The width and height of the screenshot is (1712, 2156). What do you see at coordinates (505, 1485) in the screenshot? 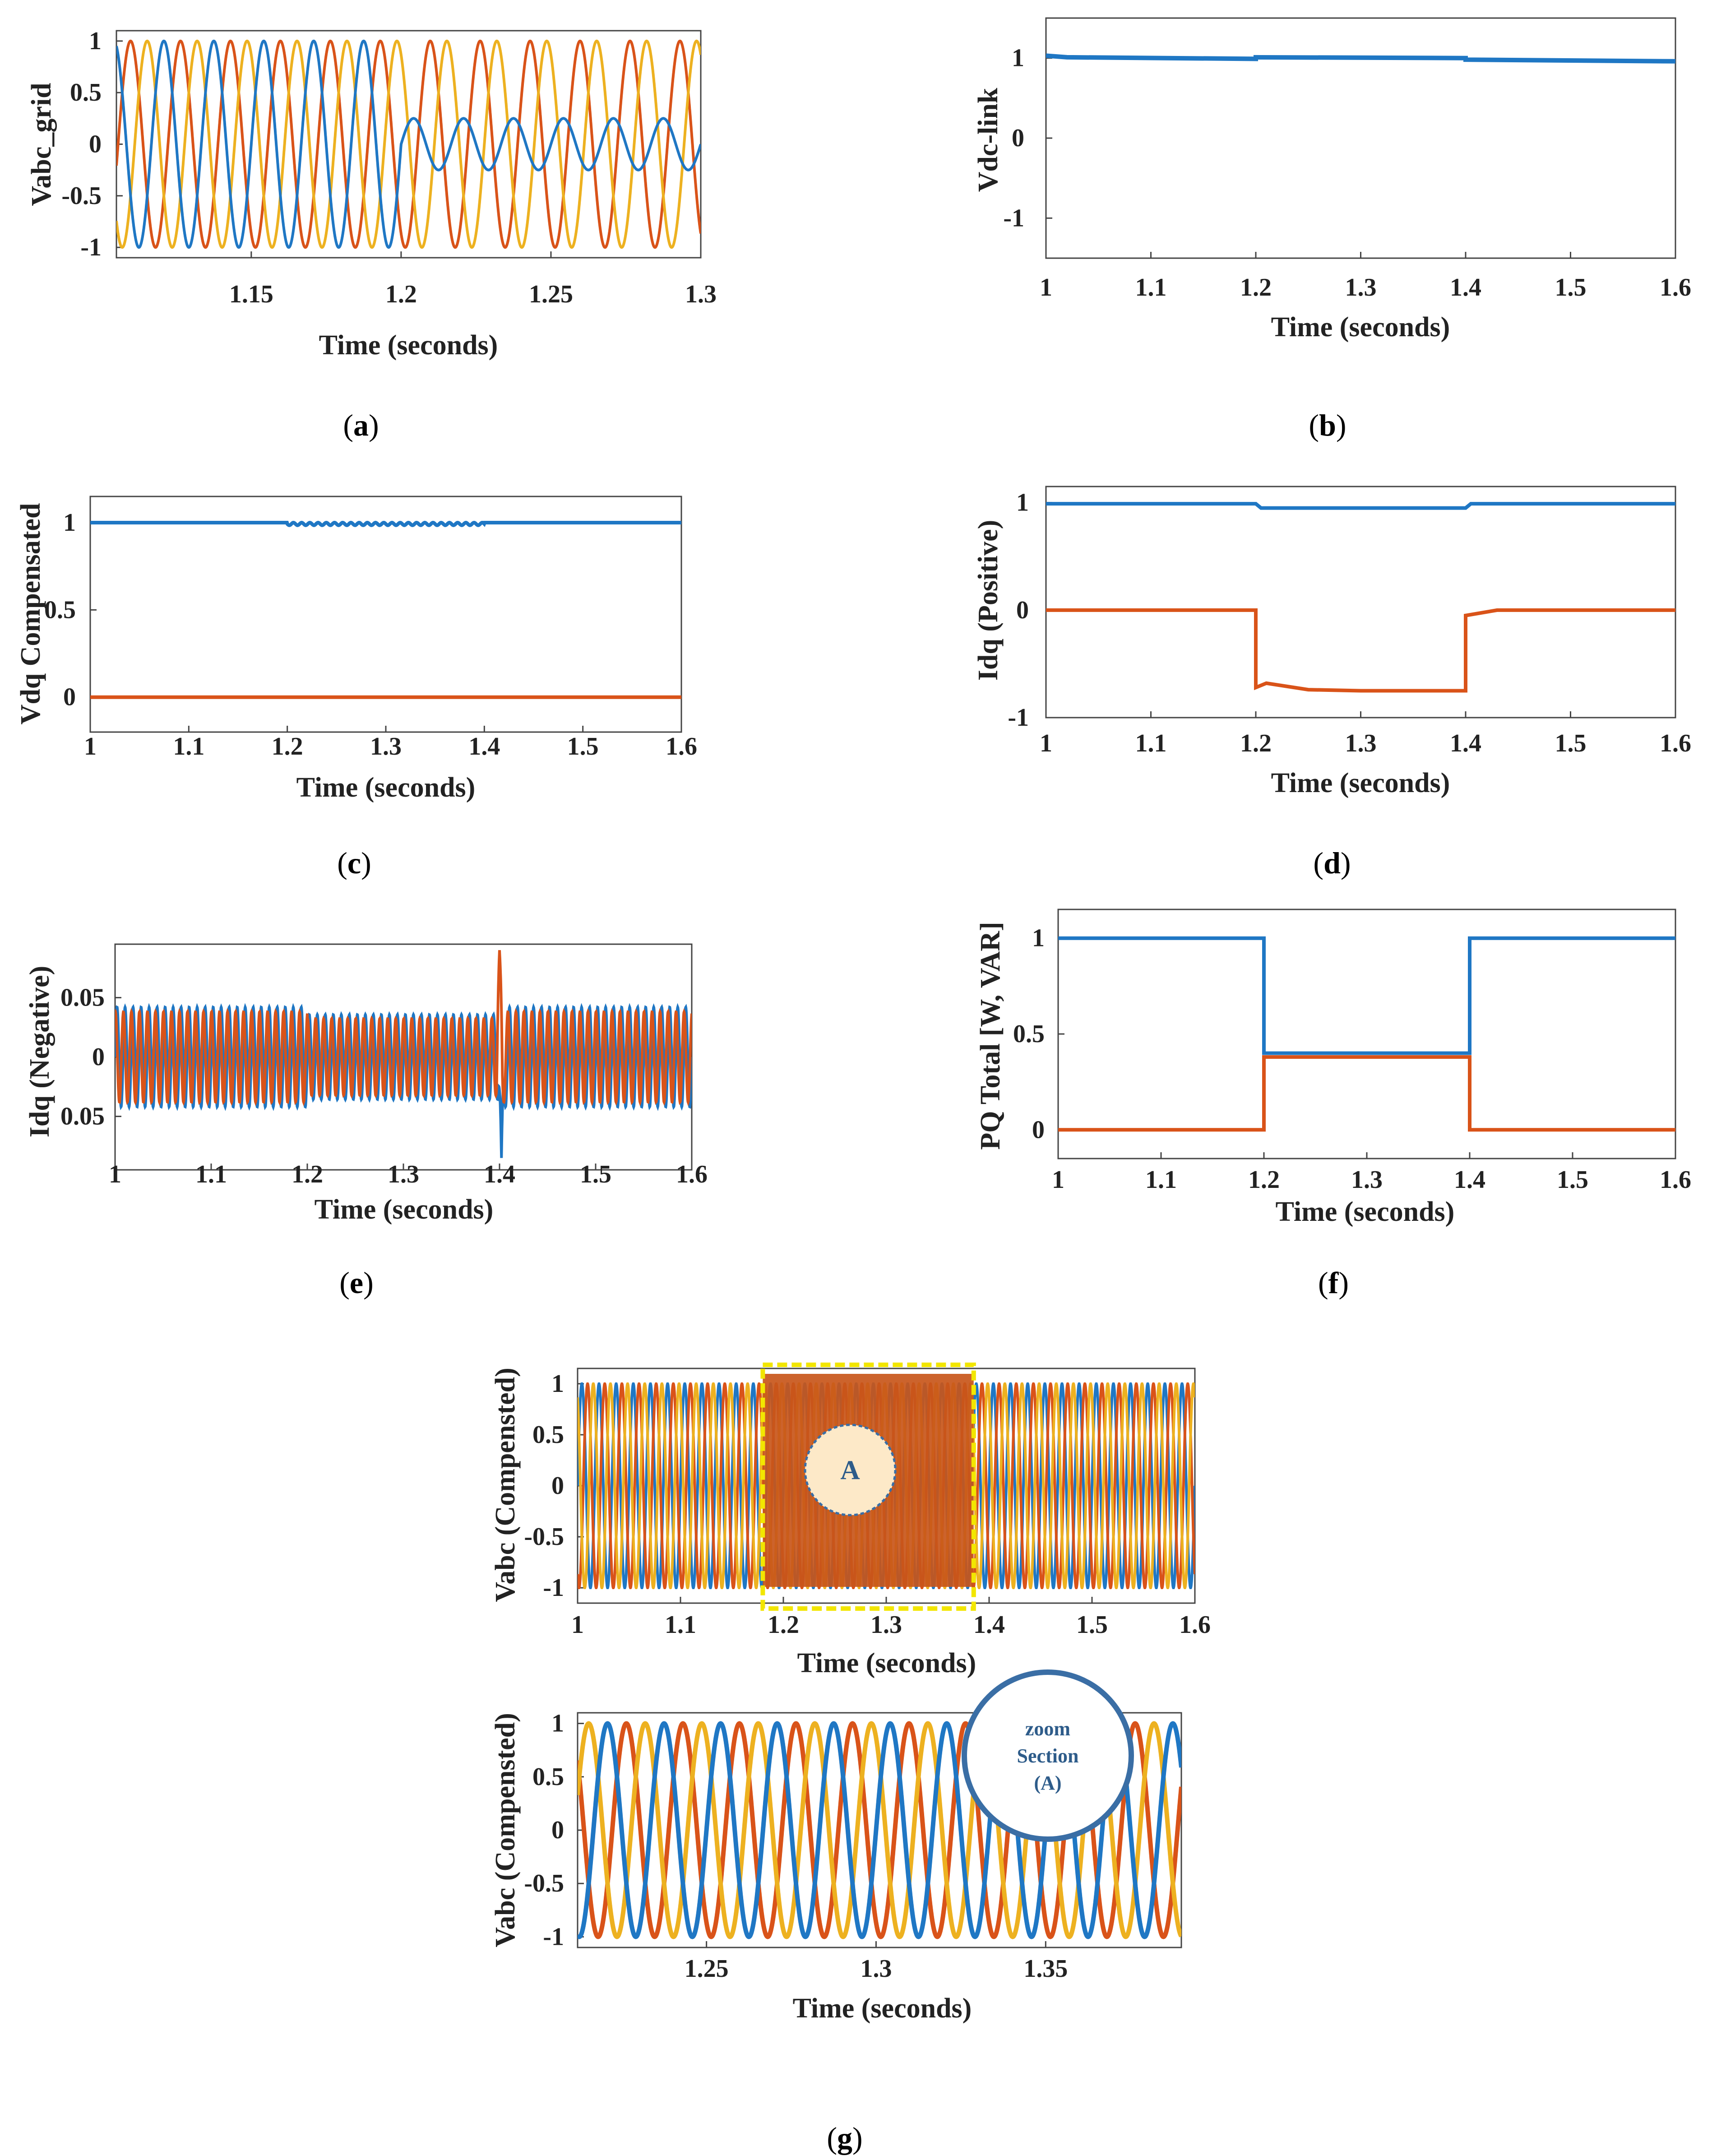
I see `panel-g-full-ylabel: Vabc (Compensted)` at bounding box center [505, 1485].